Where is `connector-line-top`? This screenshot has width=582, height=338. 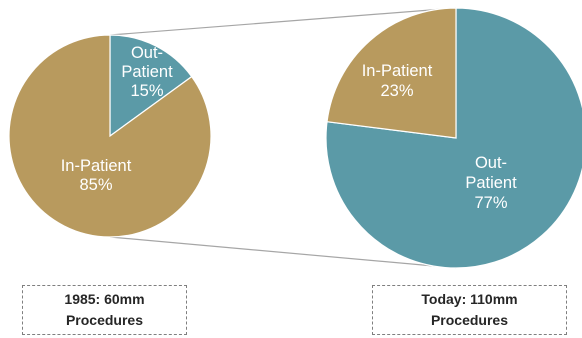
connector-line-top is located at coordinates (283, 21).